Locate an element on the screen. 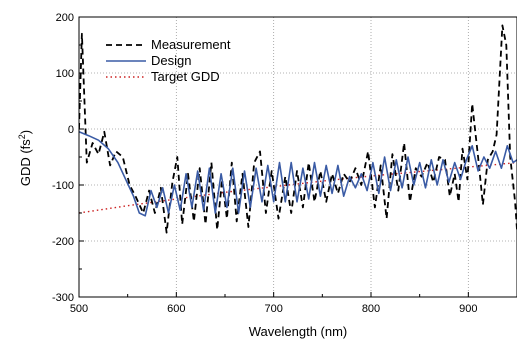 This screenshot has height=343, width=517. y-tick-label: -200 is located at coordinates (63, 242).